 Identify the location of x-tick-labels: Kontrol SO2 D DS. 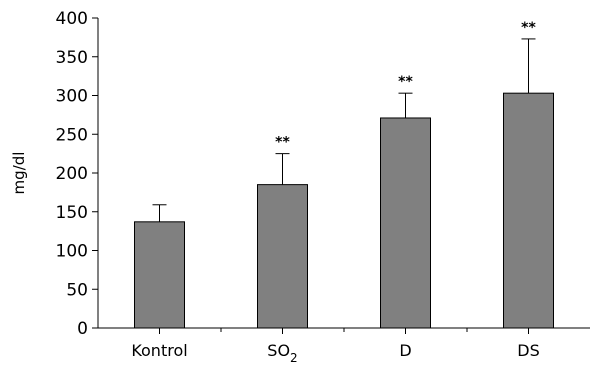
(335, 353).